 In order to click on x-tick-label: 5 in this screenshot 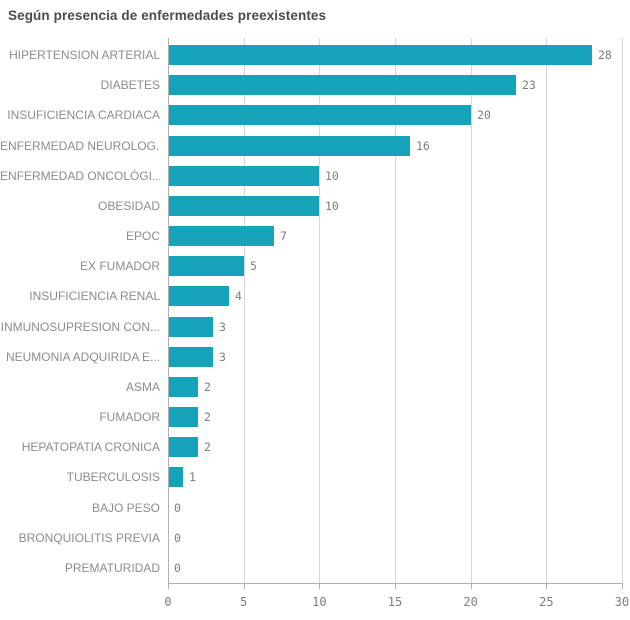, I will do `click(244, 602)`.